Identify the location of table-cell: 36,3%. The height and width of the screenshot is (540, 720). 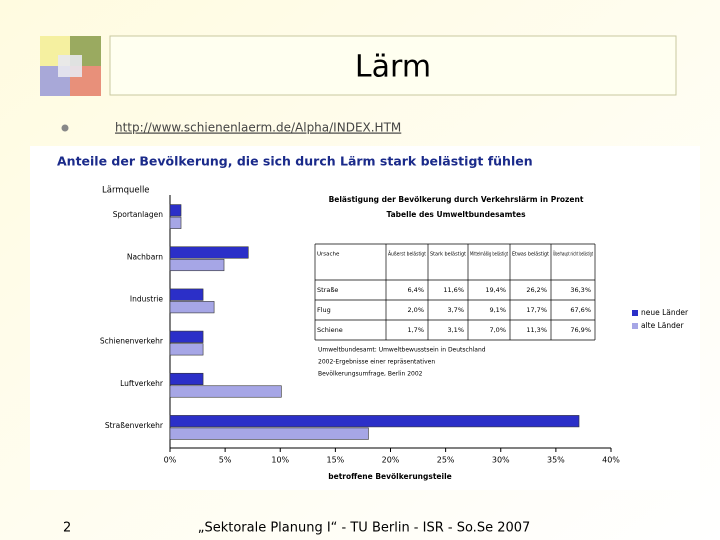
(580, 290).